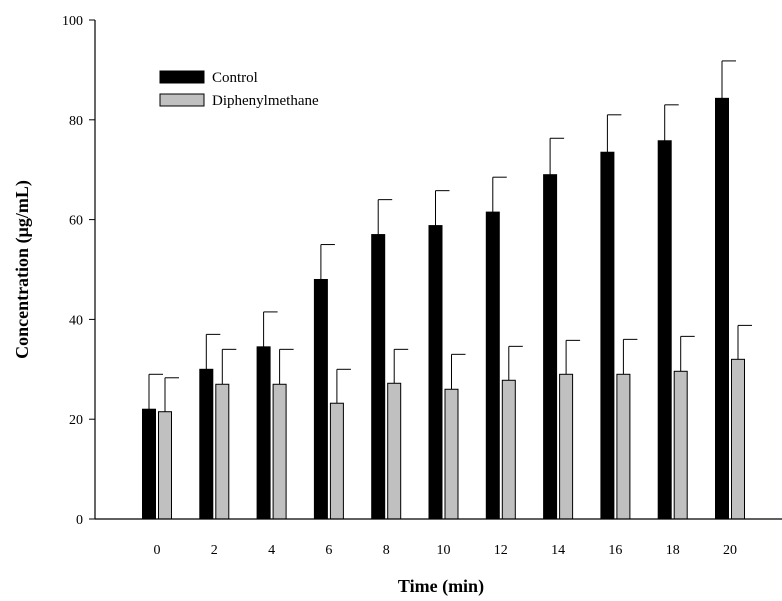 The height and width of the screenshot is (601, 782). I want to click on x-tick-label: 8, so click(386, 550).